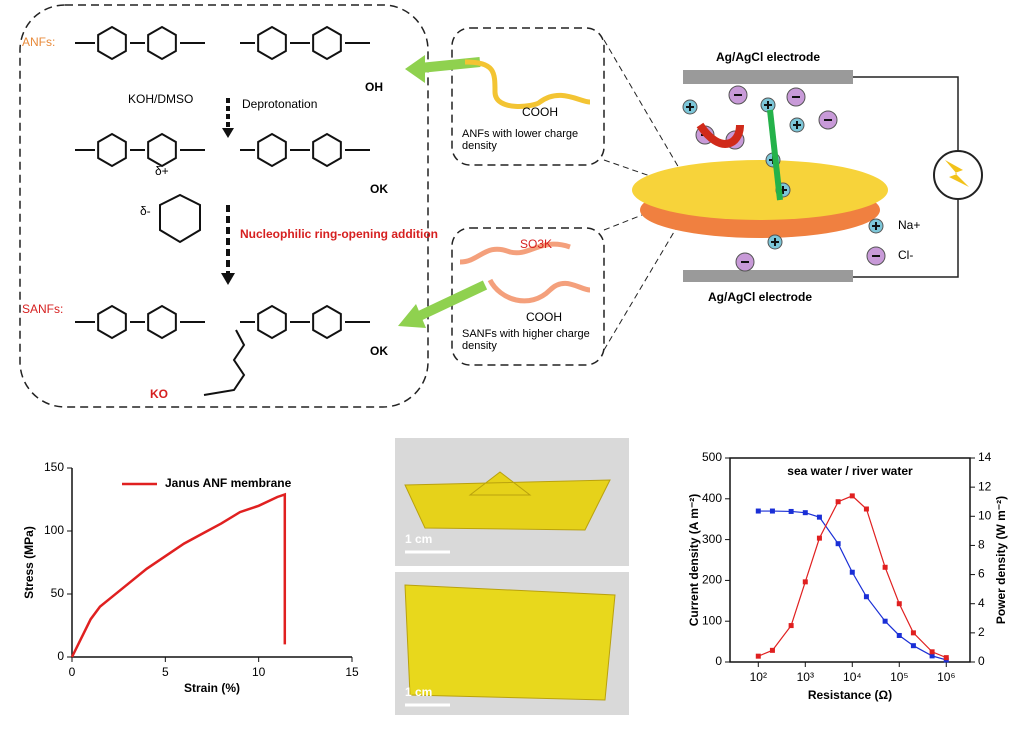 Image resolution: width=1024 pixels, height=729 pixels. What do you see at coordinates (339, 234) in the screenshot?
I see `label: Nucleophilic ring-opening addition` at bounding box center [339, 234].